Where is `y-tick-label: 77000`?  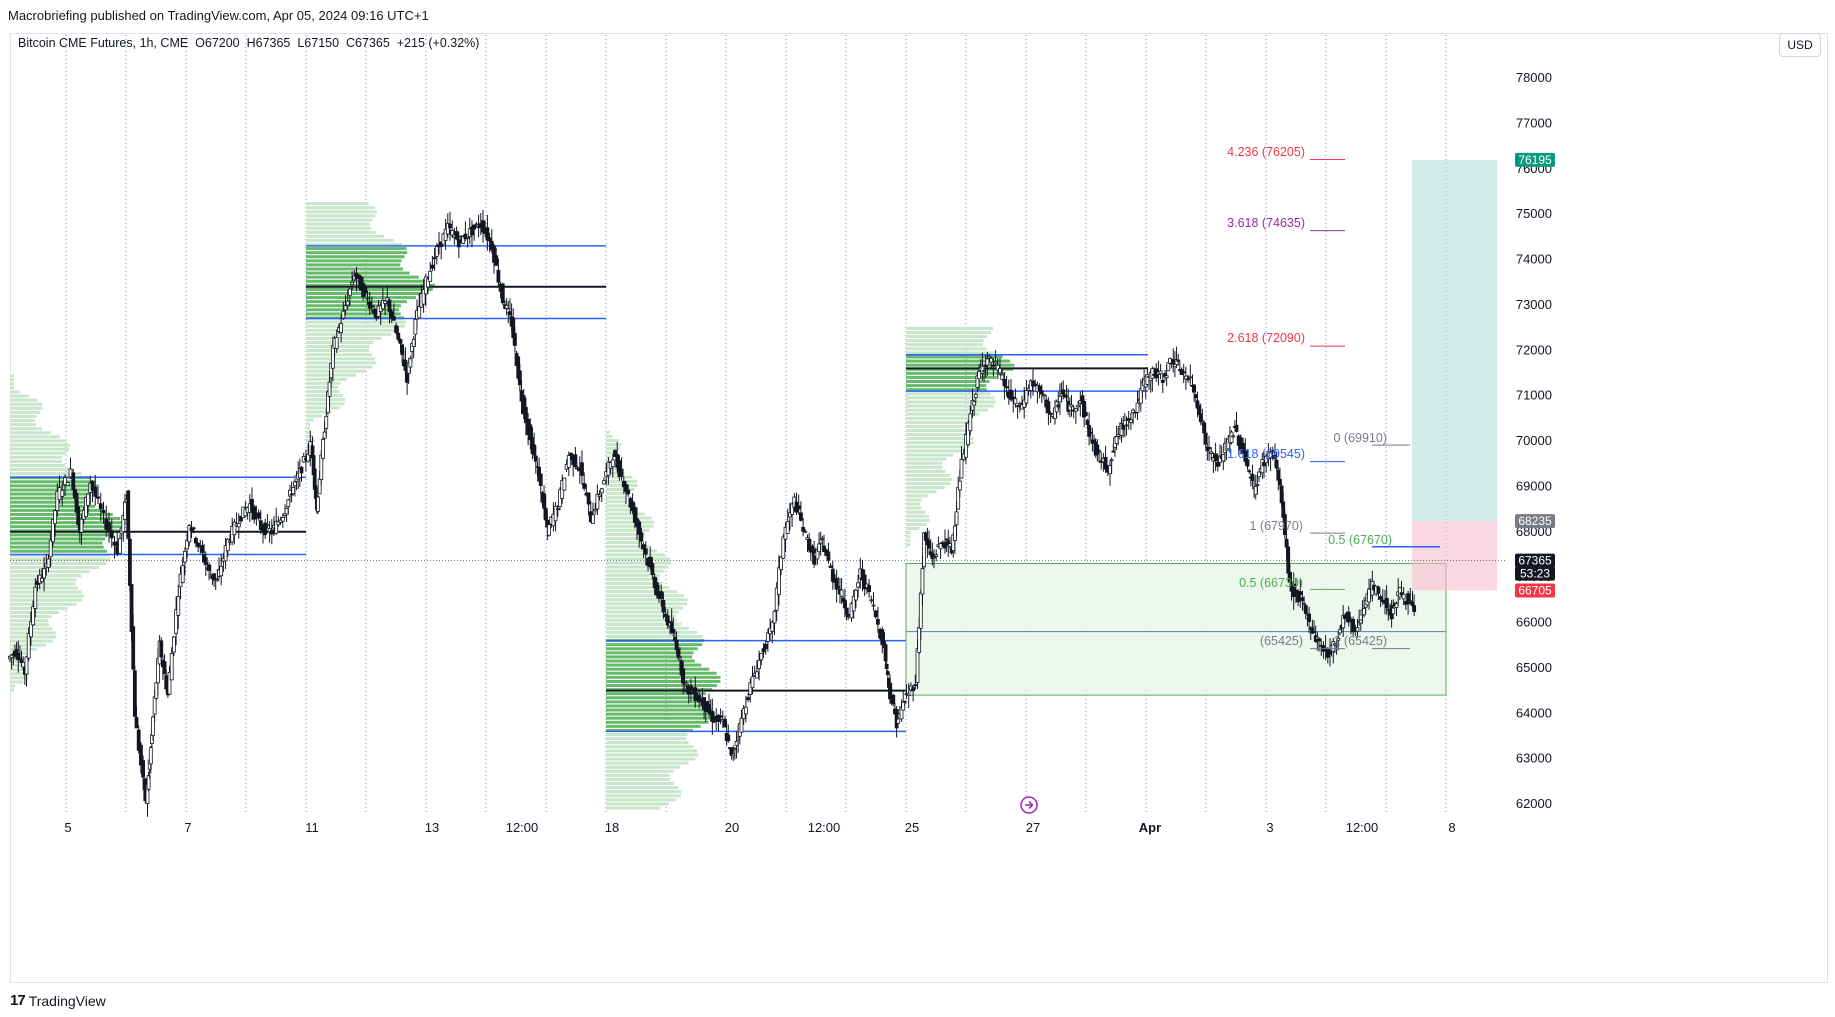 y-tick-label: 77000 is located at coordinates (1534, 122).